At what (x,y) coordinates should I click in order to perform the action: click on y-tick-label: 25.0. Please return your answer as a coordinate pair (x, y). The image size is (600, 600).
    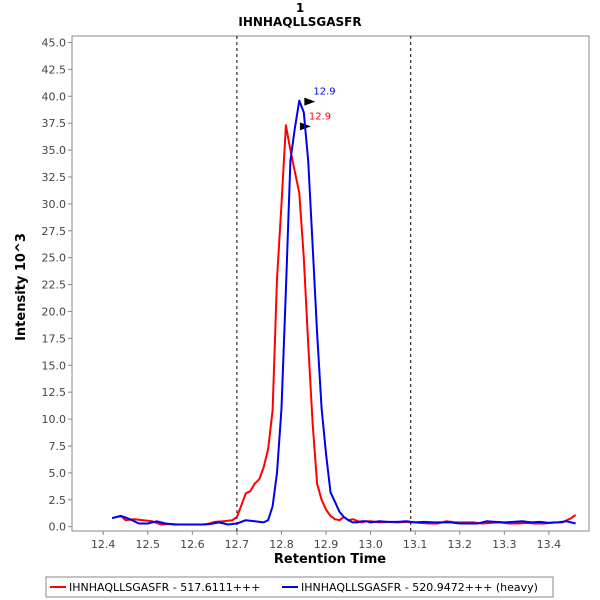
    Looking at the image, I should click on (54, 258).